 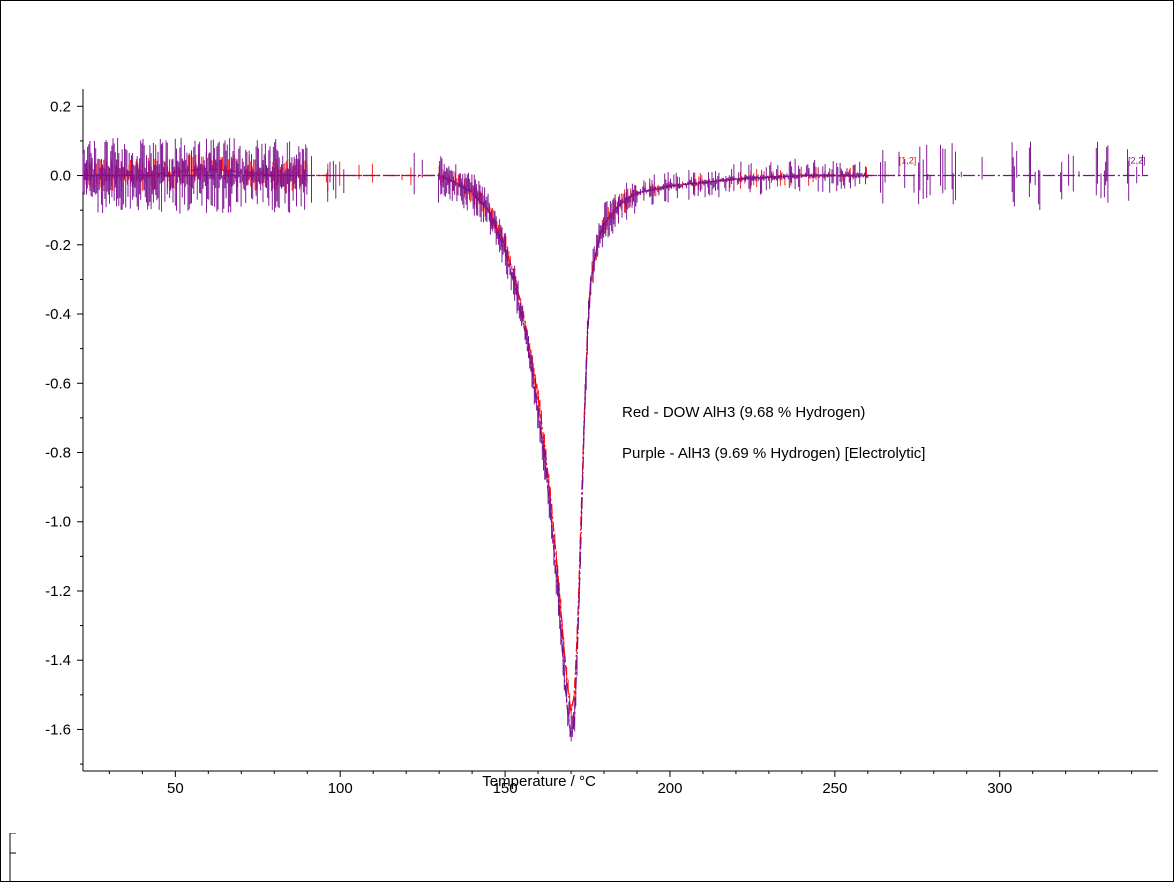 I want to click on y-tick-label: -0.4, so click(x=58, y=314).